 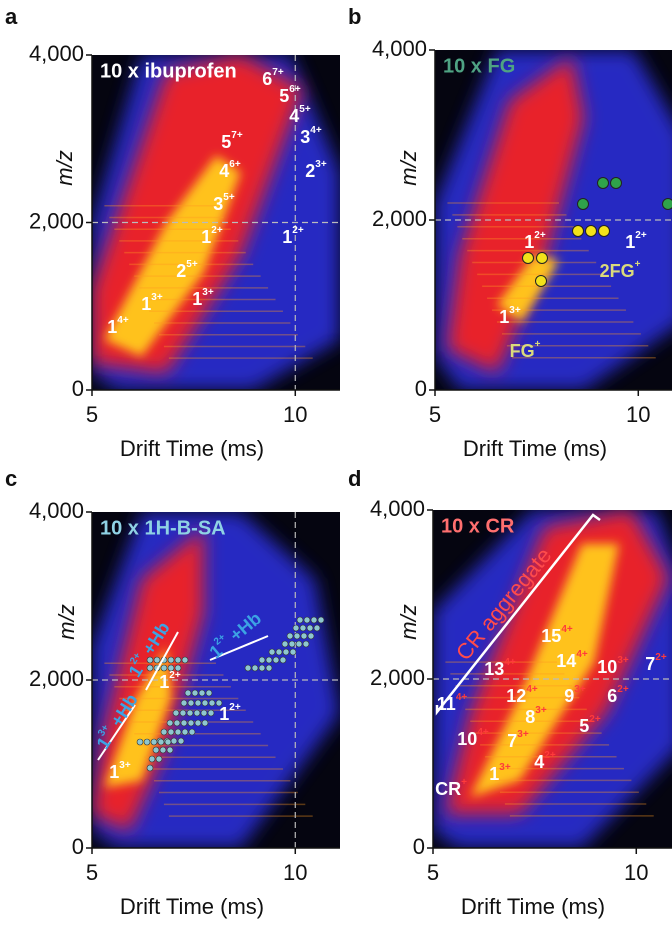 I want to click on peak-label: 35+, so click(x=224, y=203).